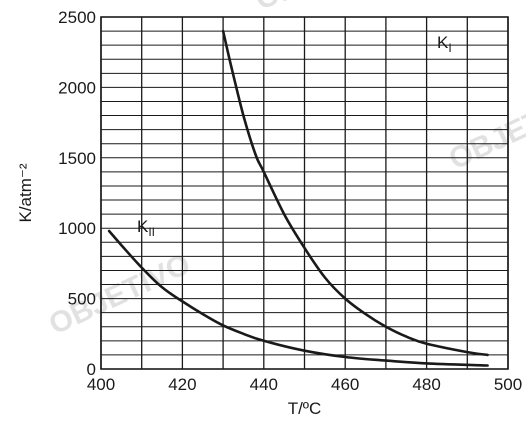  What do you see at coordinates (77, 158) in the screenshot?
I see `y-tick-label: 1500` at bounding box center [77, 158].